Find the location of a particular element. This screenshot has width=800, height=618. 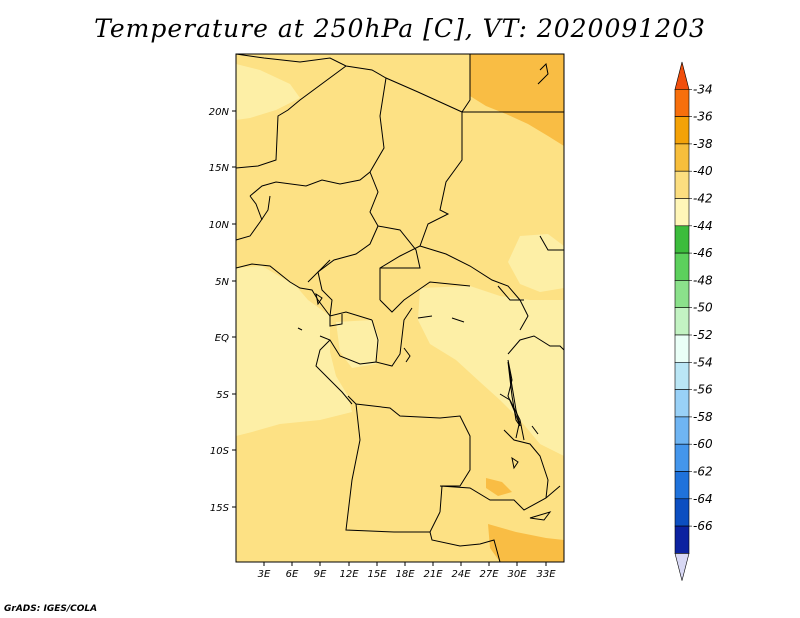

lon-label: 3E is located at coordinates (264, 574).